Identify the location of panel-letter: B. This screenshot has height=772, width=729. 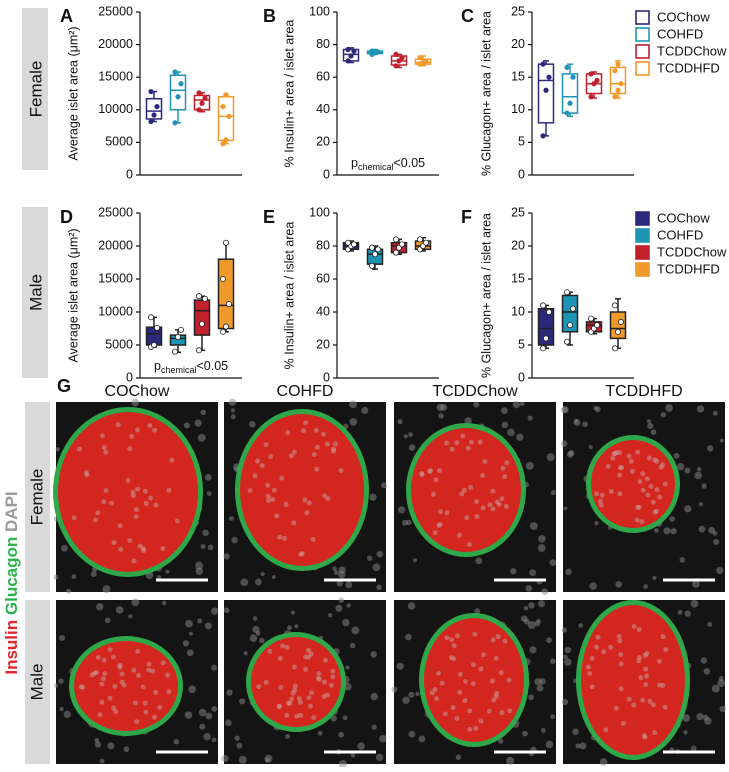
(269, 16).